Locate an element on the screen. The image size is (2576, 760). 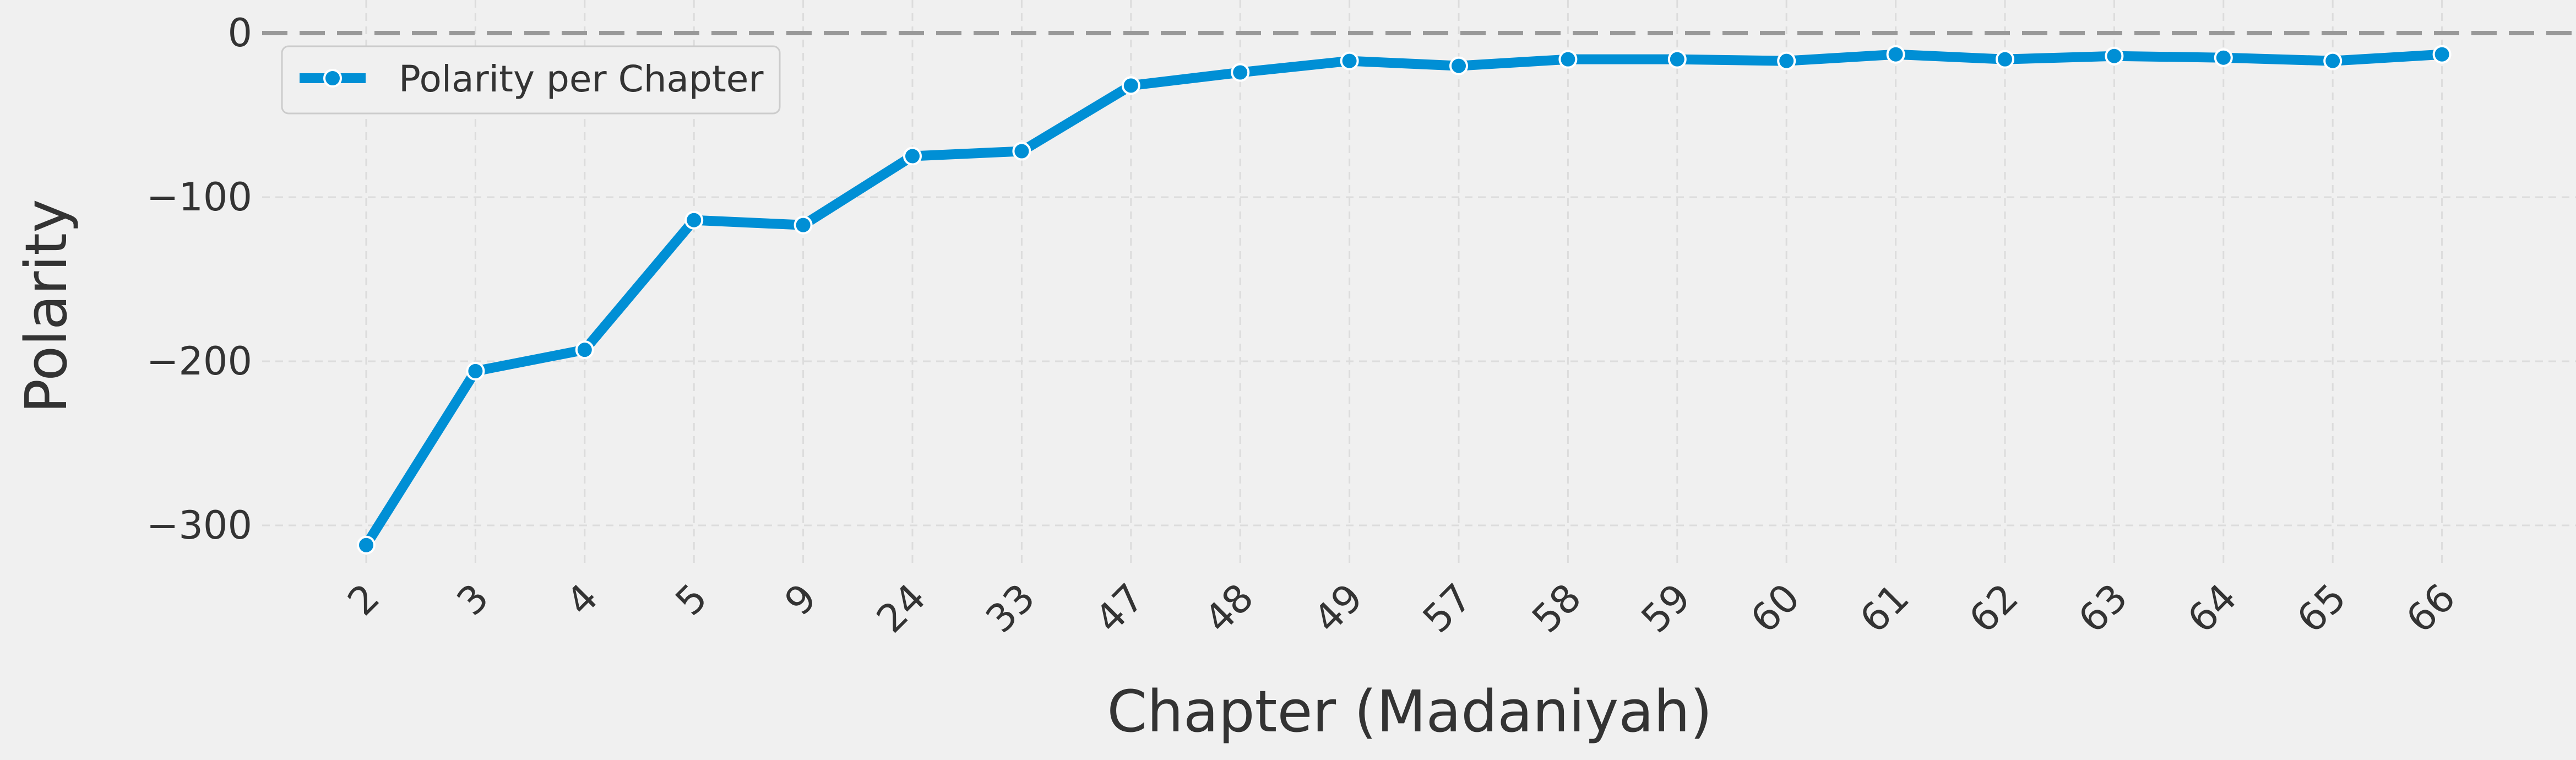
x-tick-label: 60 is located at coordinates (1775, 608).